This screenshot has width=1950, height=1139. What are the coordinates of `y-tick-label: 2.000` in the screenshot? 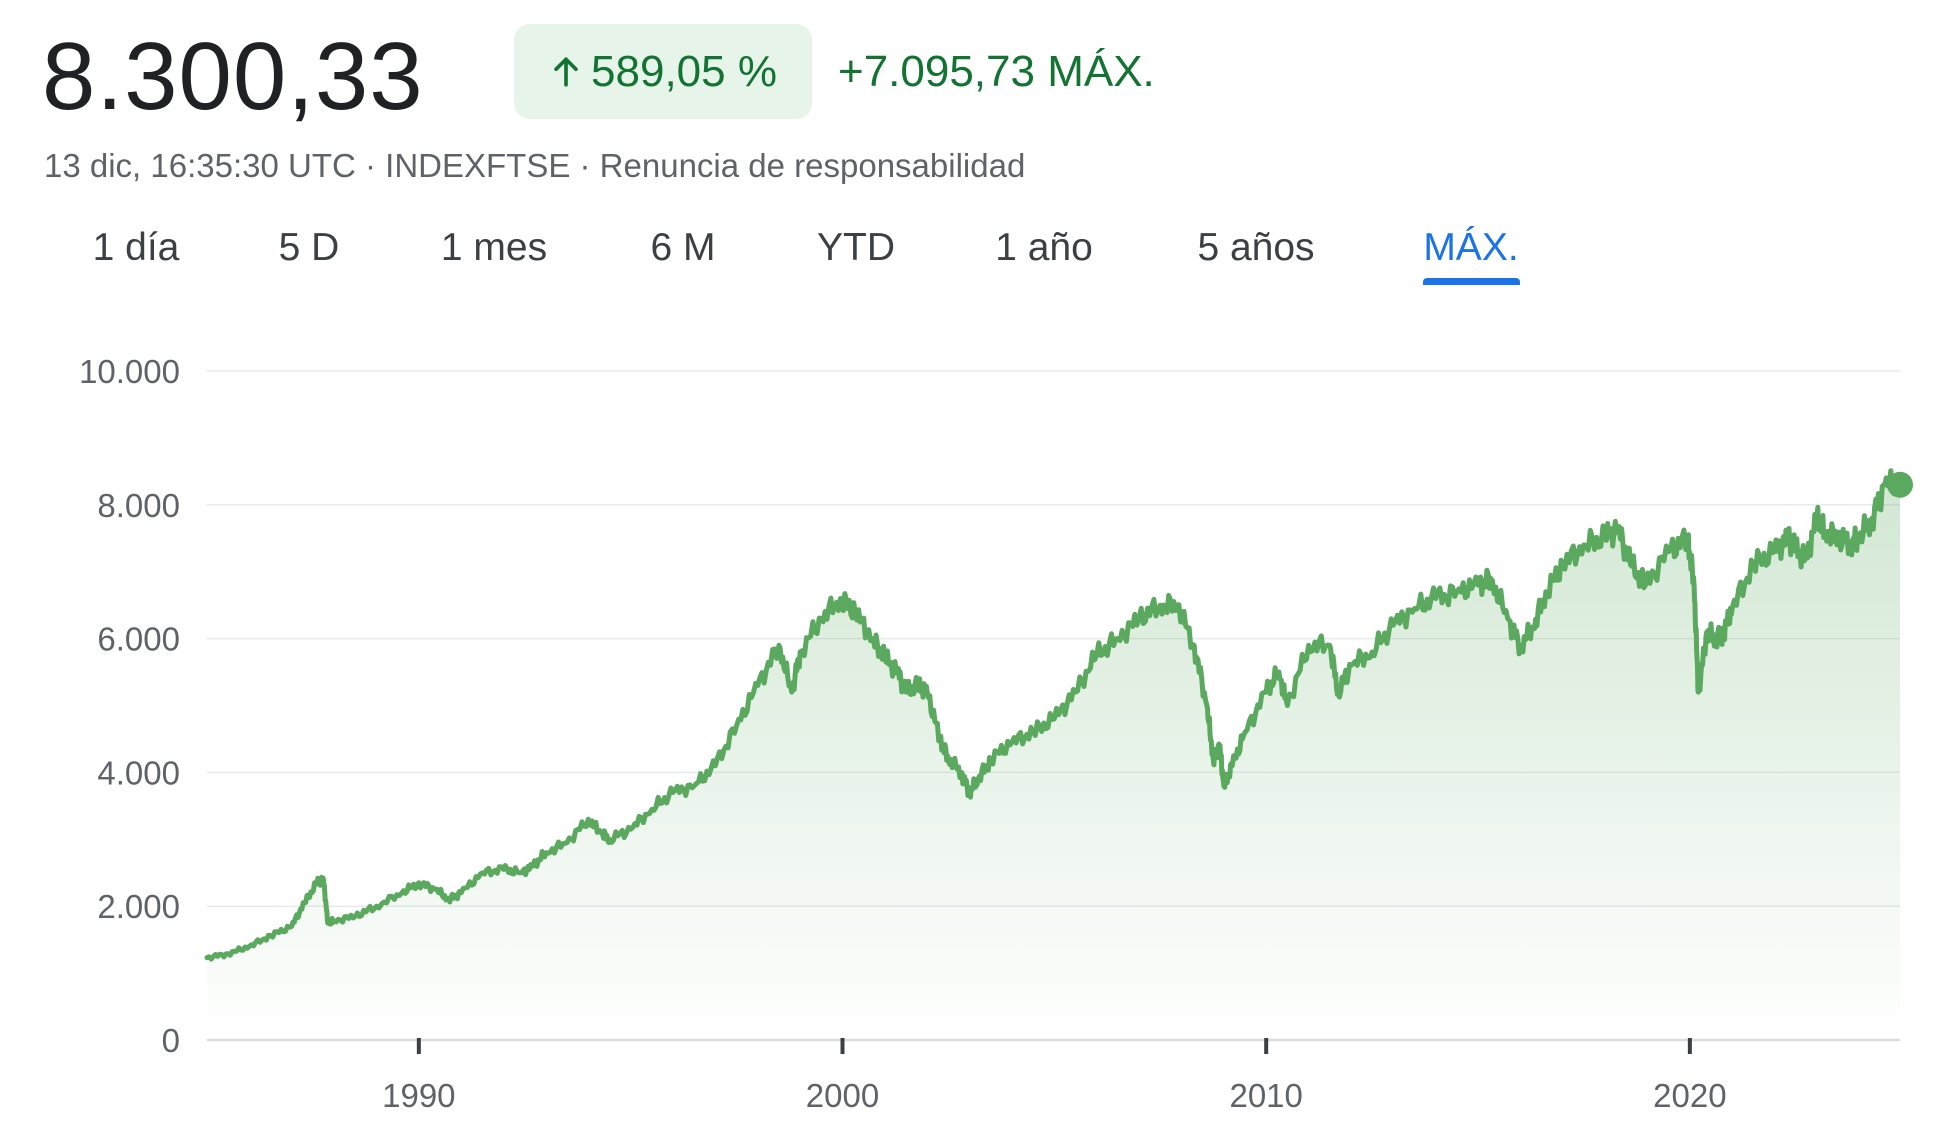 It's located at (138, 906).